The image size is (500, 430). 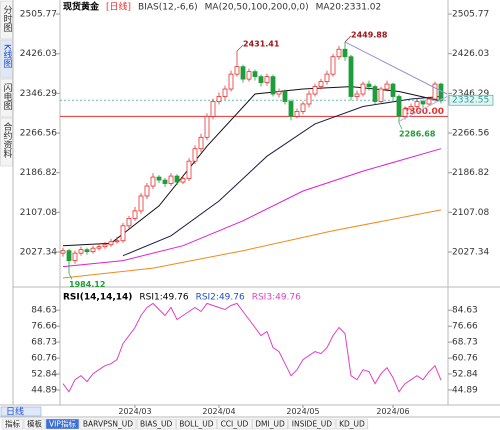 I want to click on indicator-tab: INSIDE_UD, so click(x=312, y=424).